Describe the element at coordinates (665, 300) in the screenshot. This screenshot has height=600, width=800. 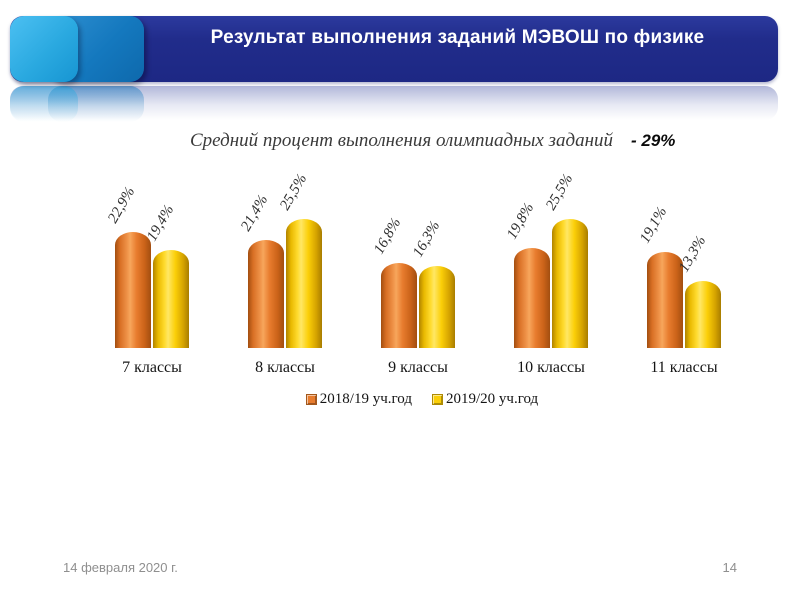
I see `bar-series0-11-классы` at that location.